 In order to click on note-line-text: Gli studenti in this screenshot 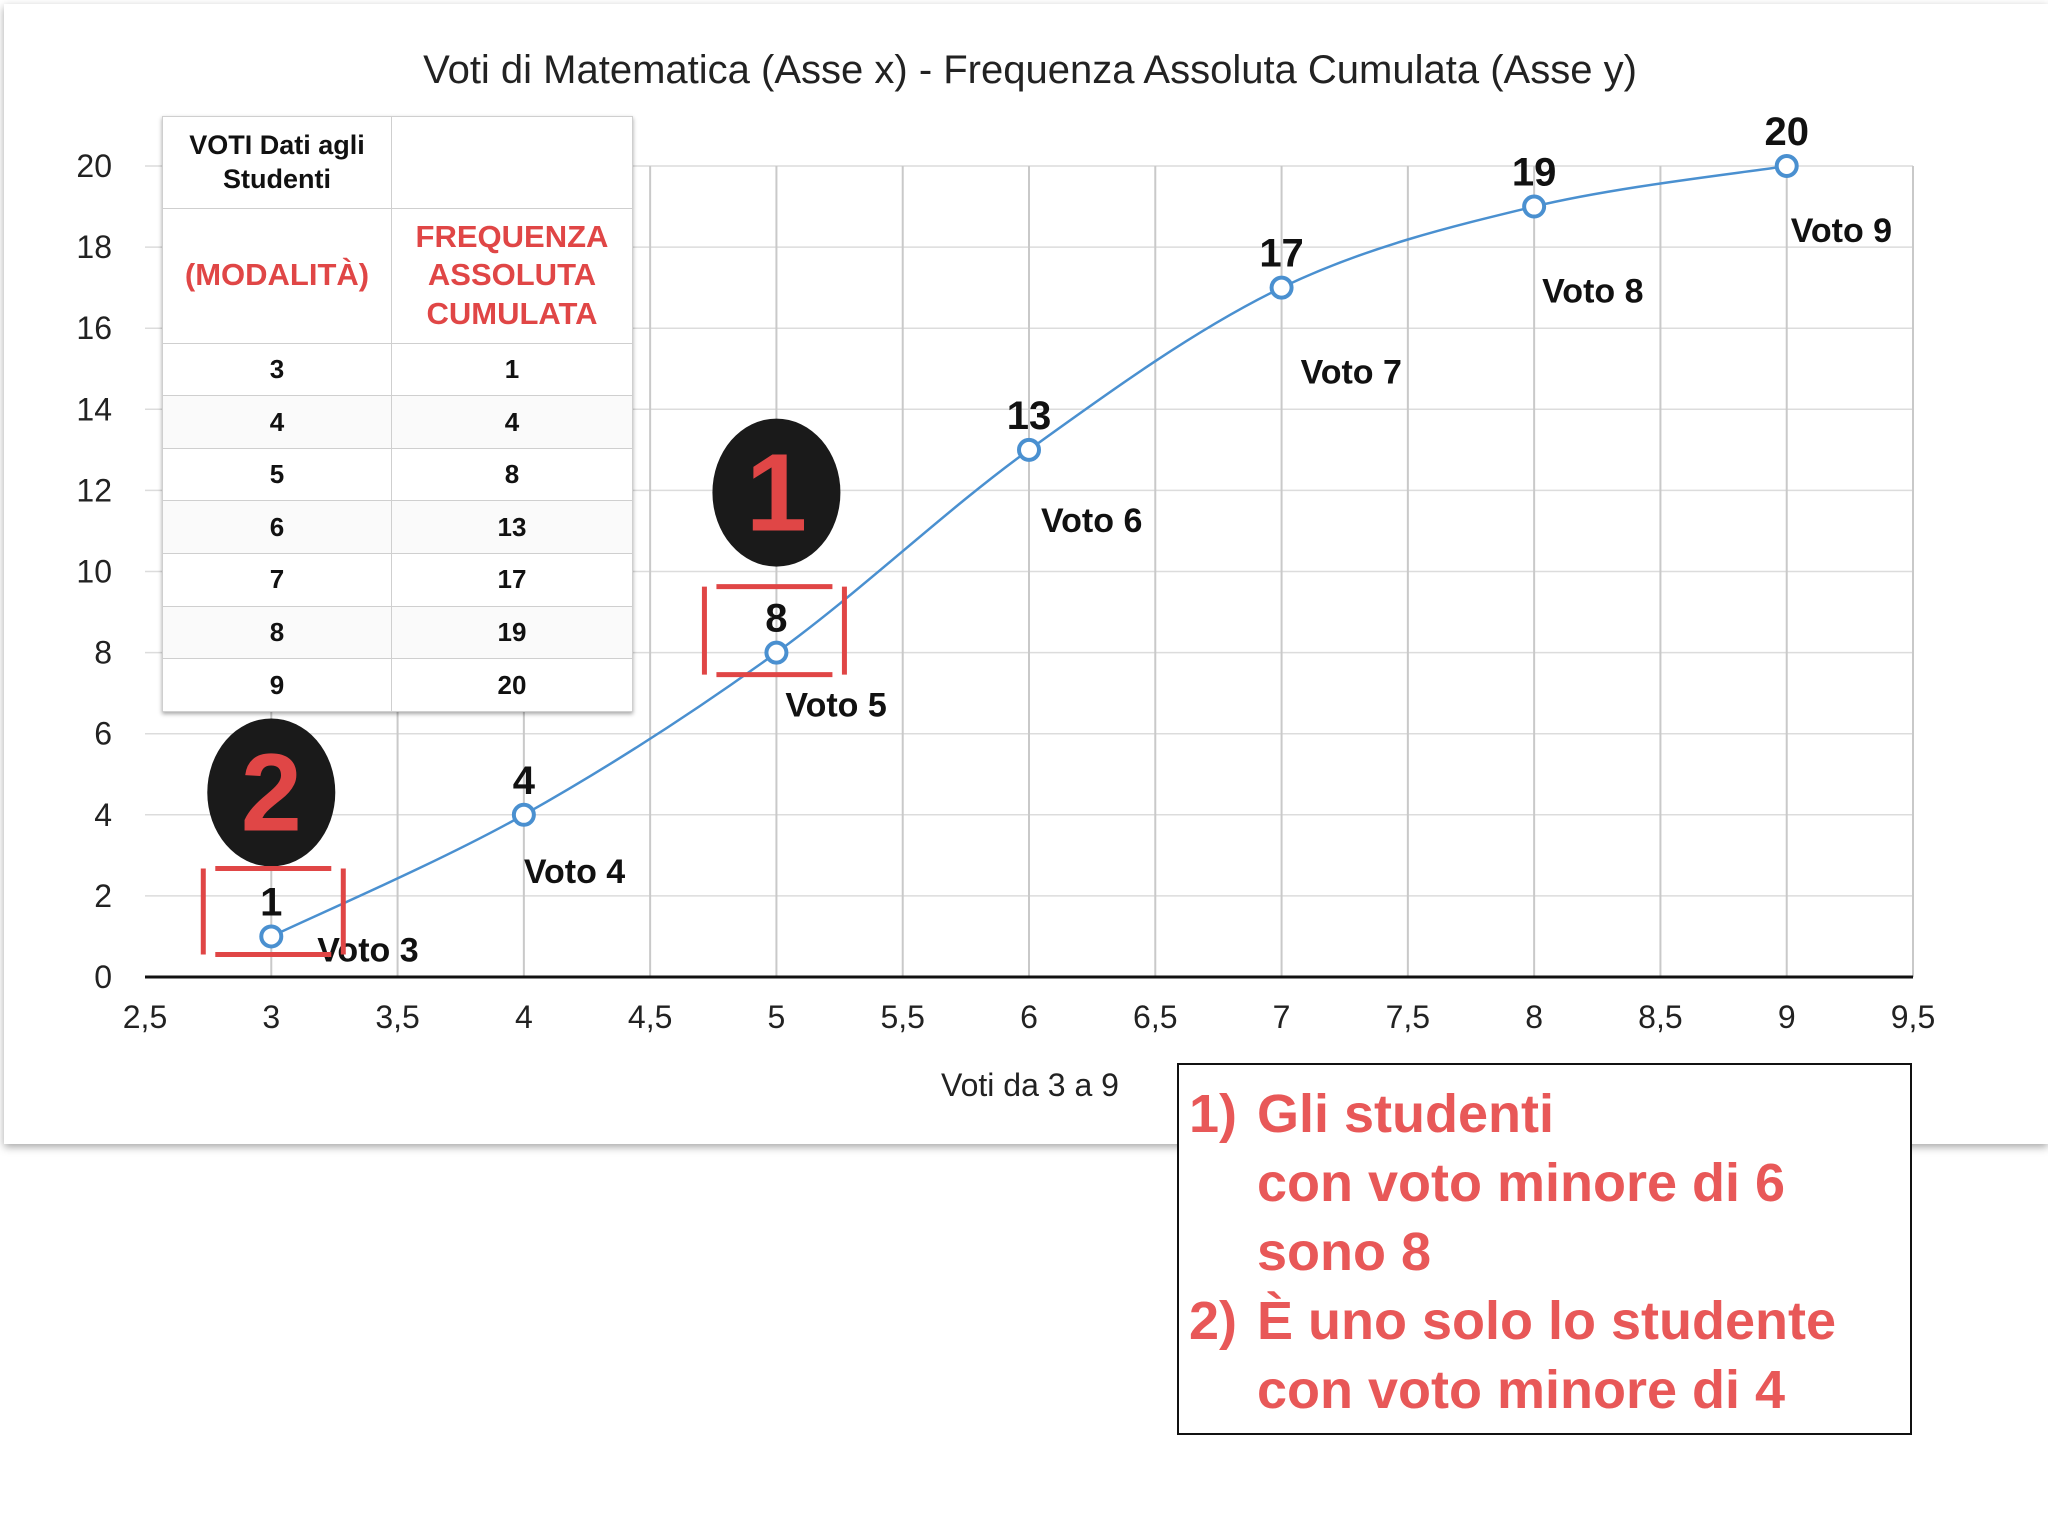, I will do `click(1405, 1114)`.